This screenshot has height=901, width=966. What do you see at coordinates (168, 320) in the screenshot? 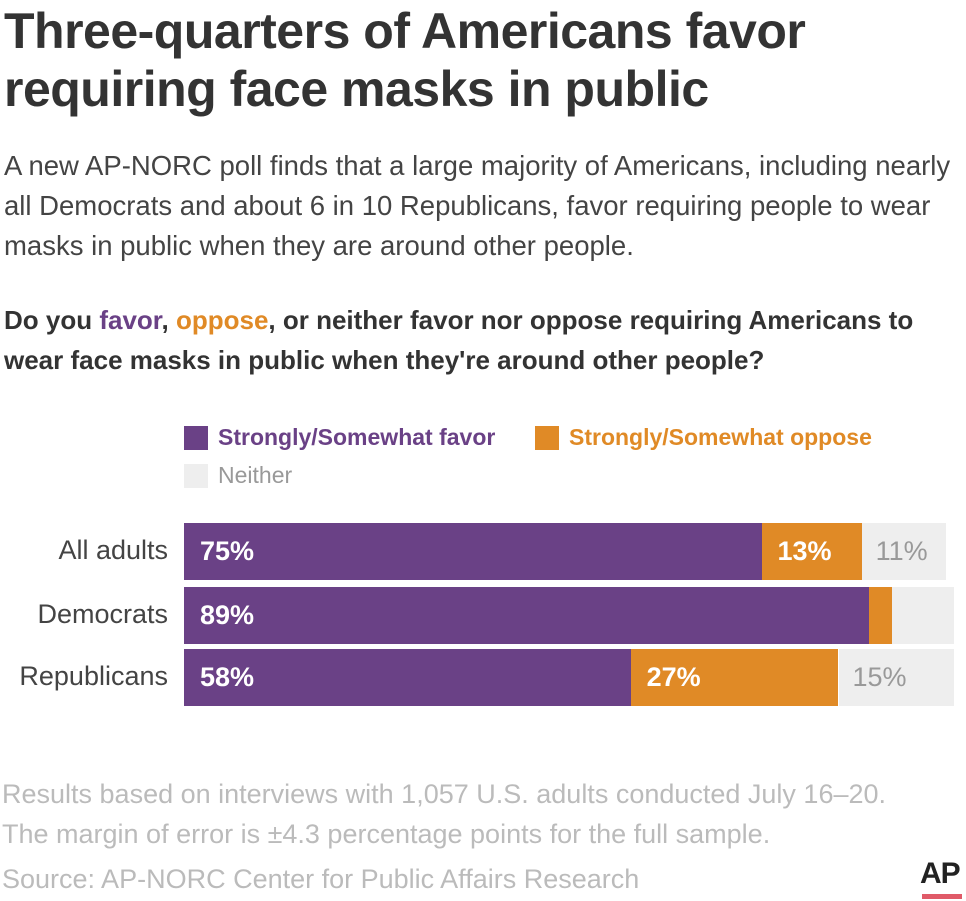
I see `question-comma: ,` at bounding box center [168, 320].